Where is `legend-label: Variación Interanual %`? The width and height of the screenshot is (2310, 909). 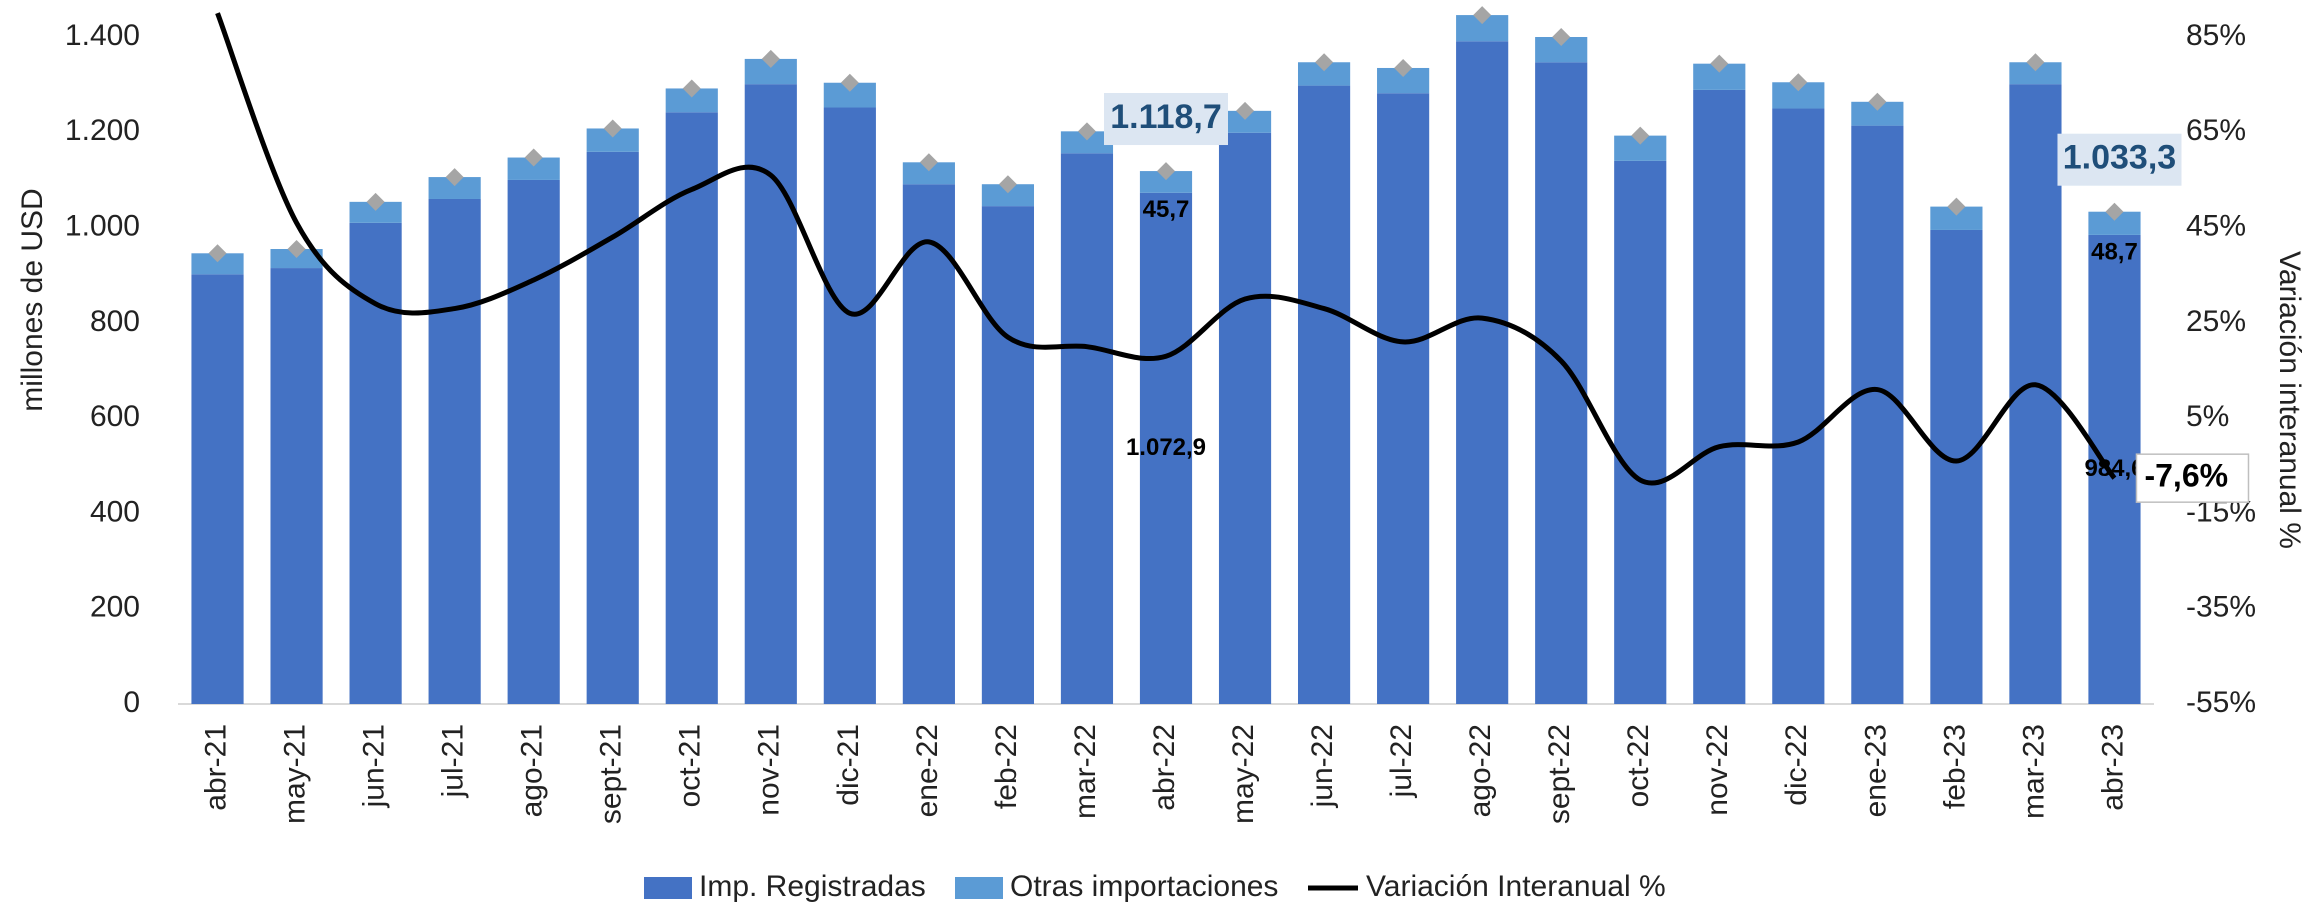
legend-label: Variación Interanual % is located at coordinates (1516, 886).